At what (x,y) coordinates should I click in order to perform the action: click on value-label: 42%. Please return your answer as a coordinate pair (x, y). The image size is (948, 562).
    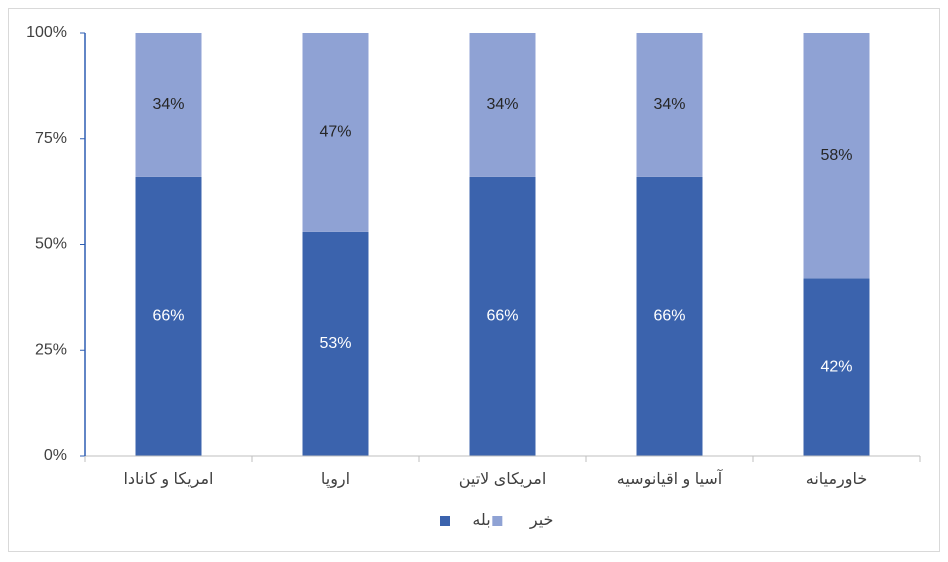
    Looking at the image, I should click on (836, 366).